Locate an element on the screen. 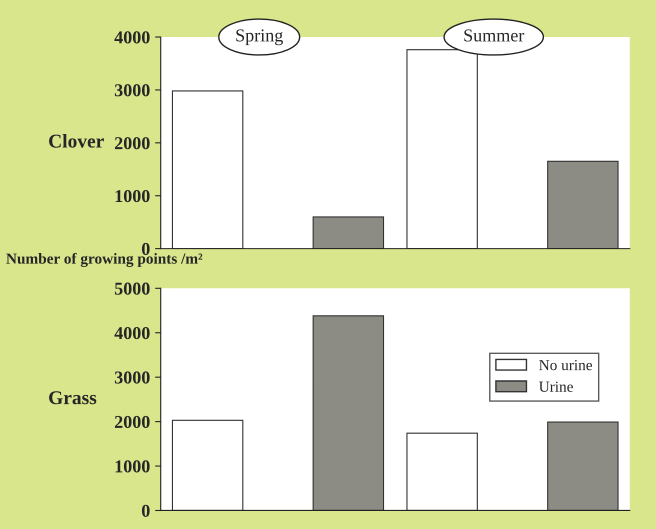 Image resolution: width=656 pixels, height=529 pixels. x-tick-label: Summer is located at coordinates (494, 35).